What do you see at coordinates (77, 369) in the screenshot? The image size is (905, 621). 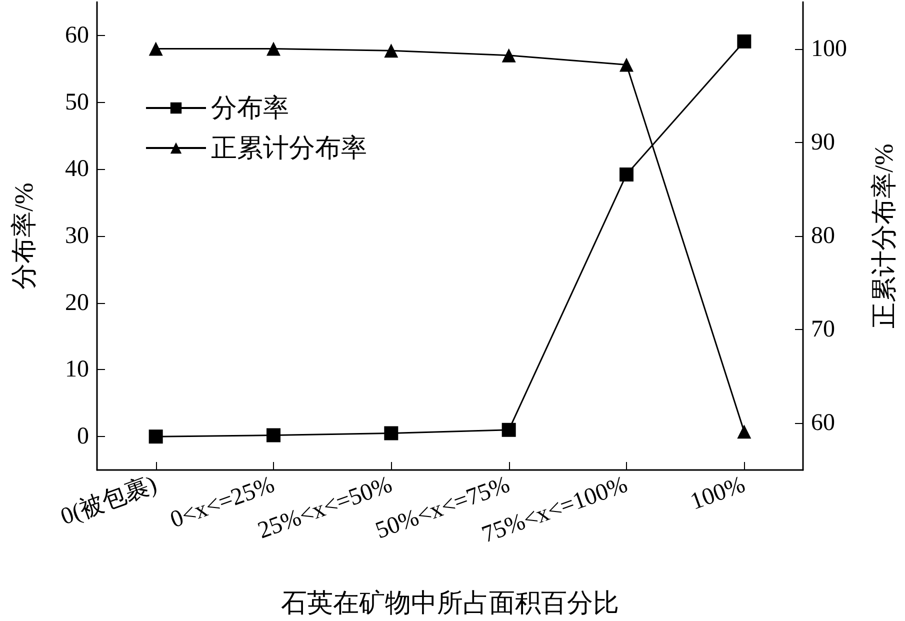 I see `y-tick-label: 10` at bounding box center [77, 369].